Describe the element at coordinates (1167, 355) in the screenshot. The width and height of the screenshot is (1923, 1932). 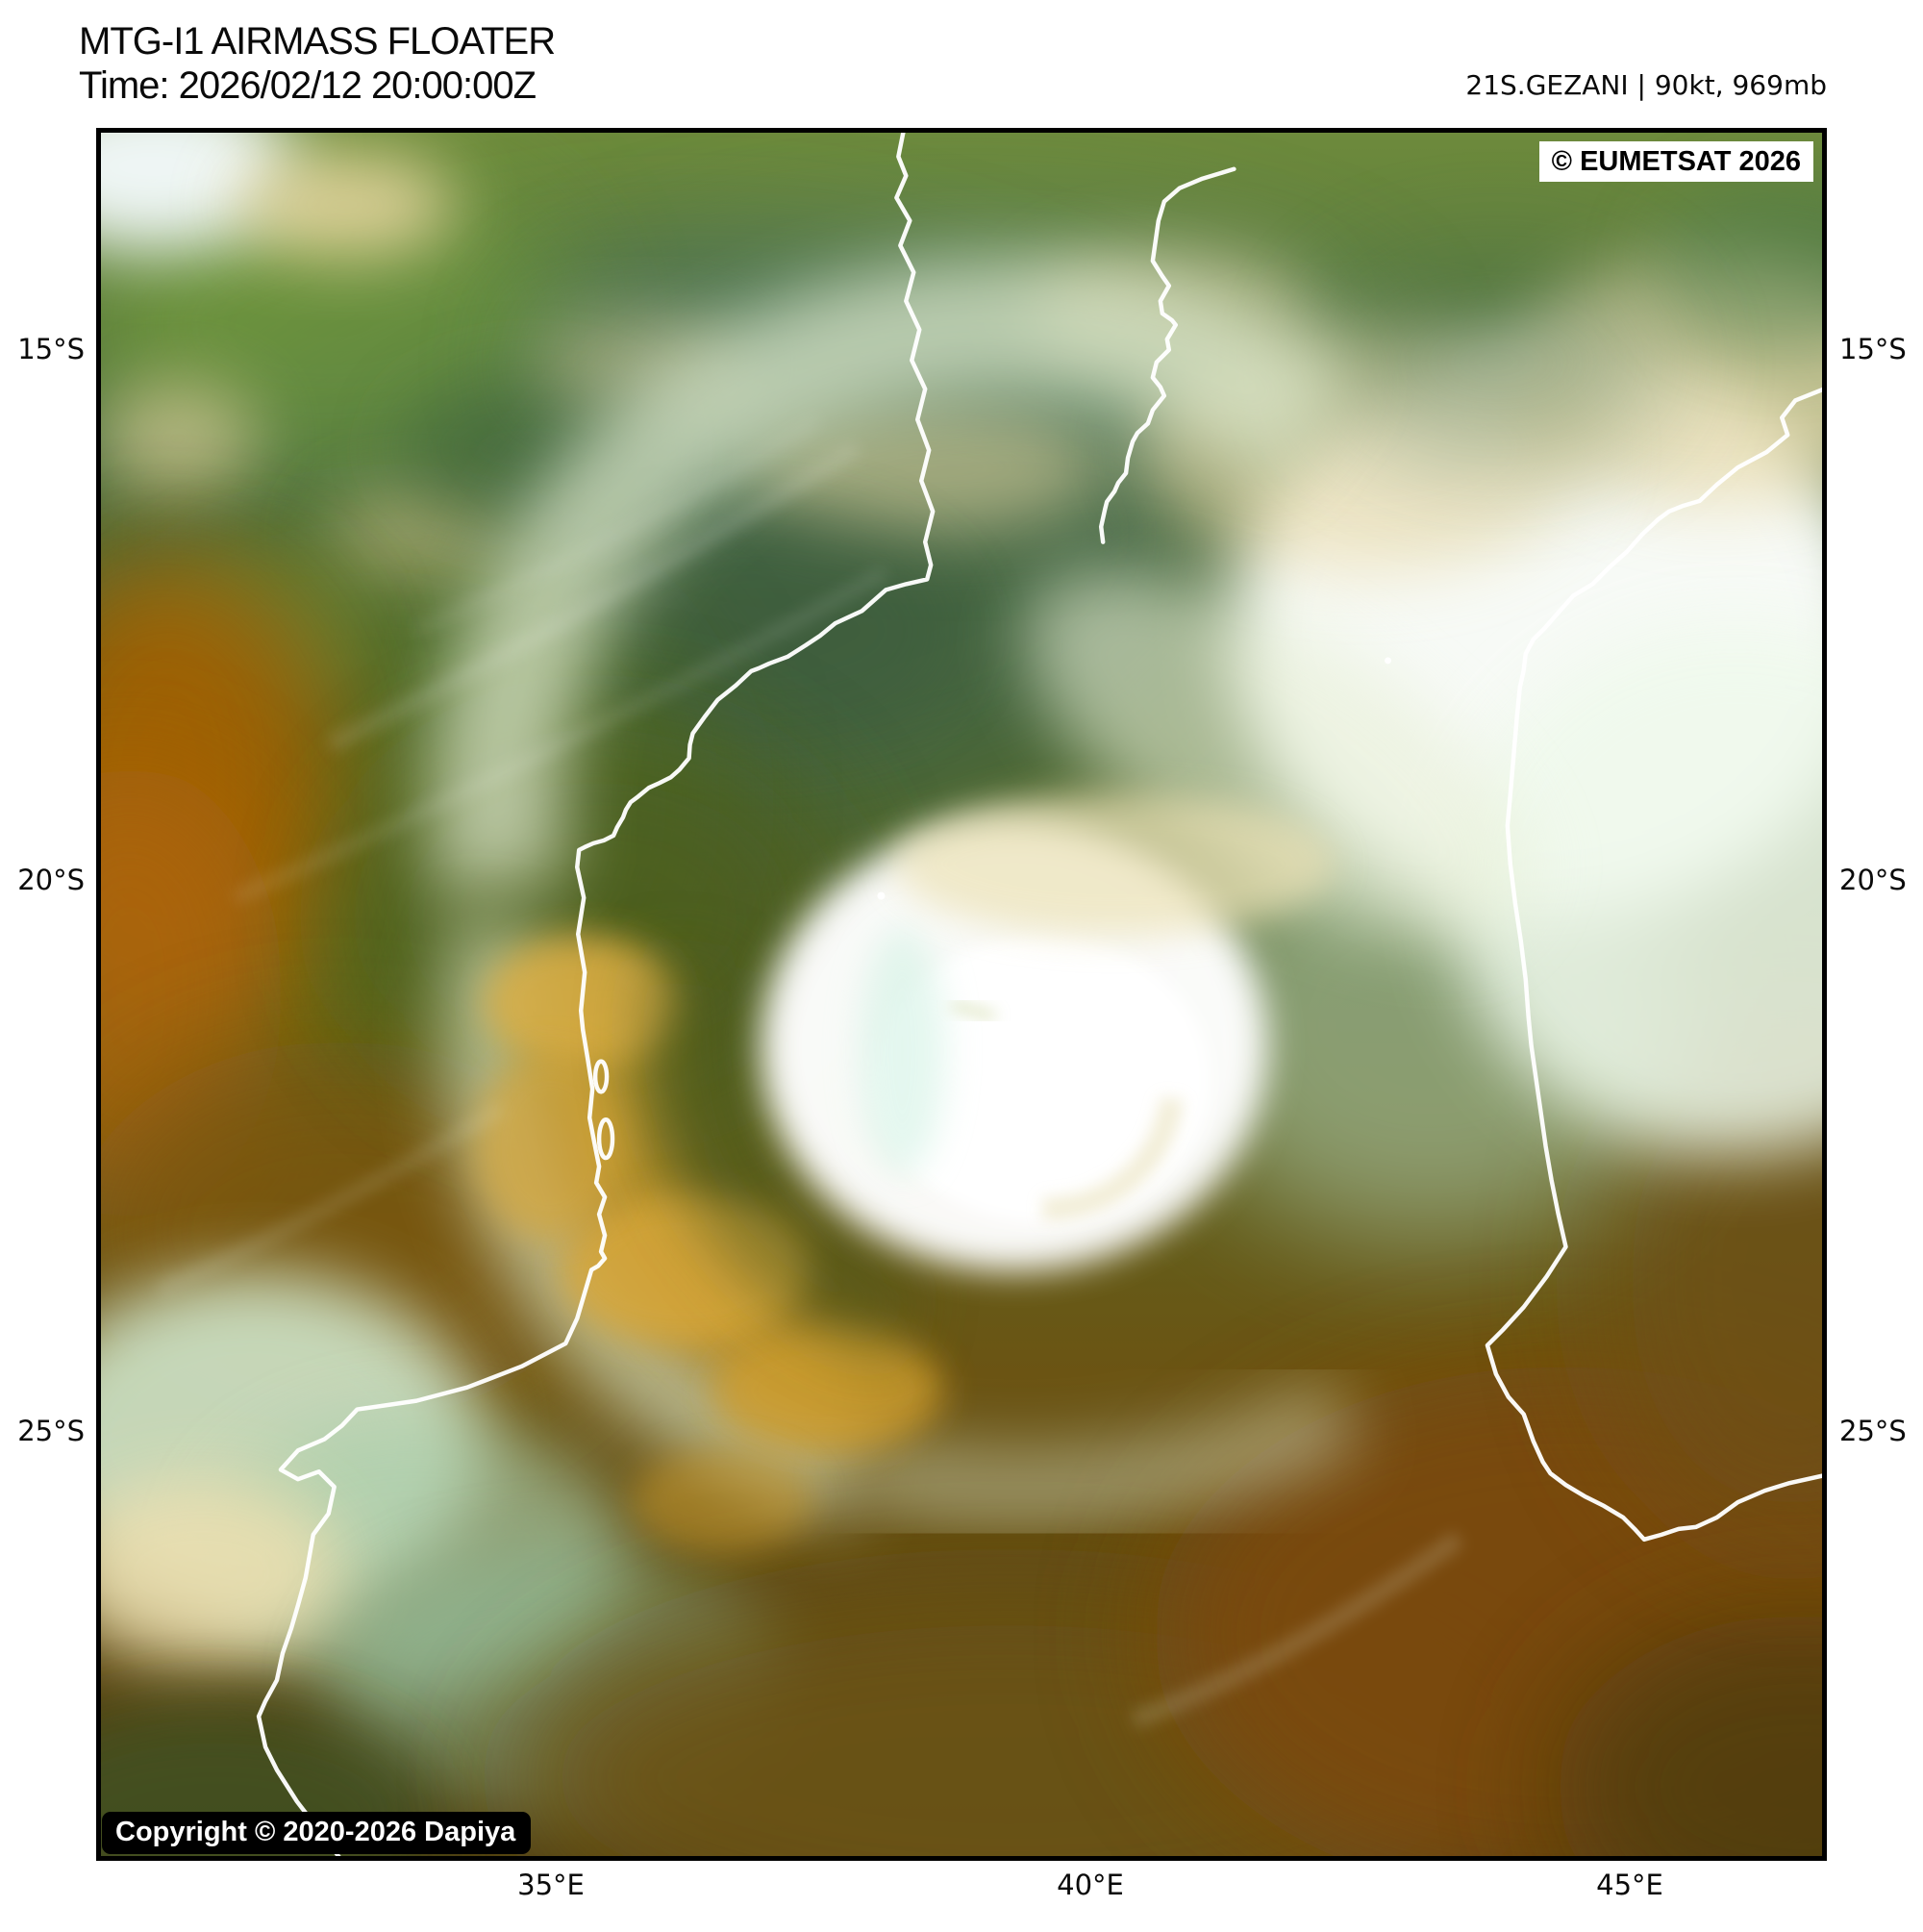
I see `coastline-madagascar-northwest` at that location.